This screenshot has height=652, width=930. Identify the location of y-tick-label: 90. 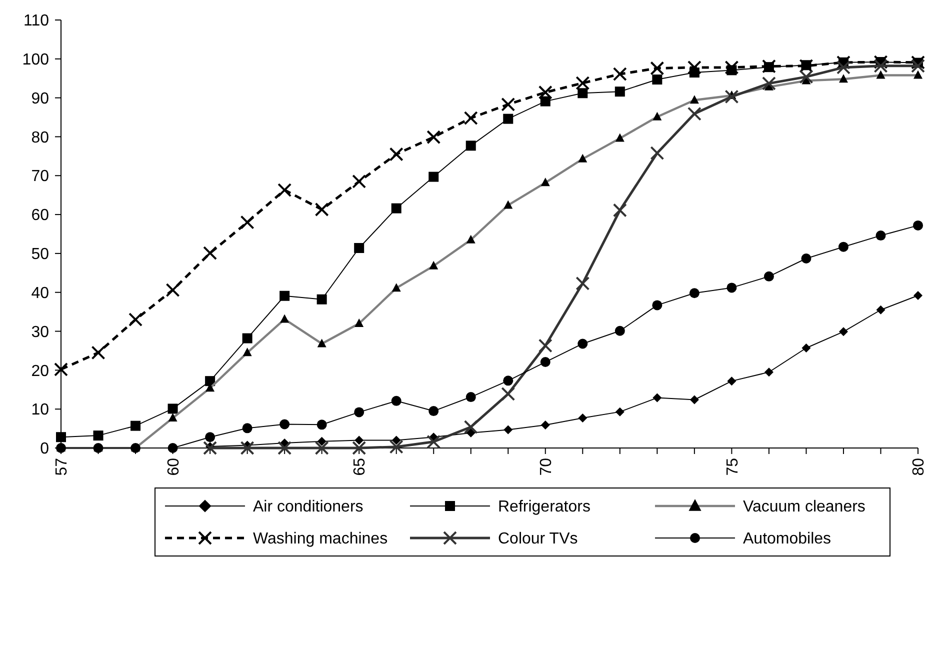
(40, 99).